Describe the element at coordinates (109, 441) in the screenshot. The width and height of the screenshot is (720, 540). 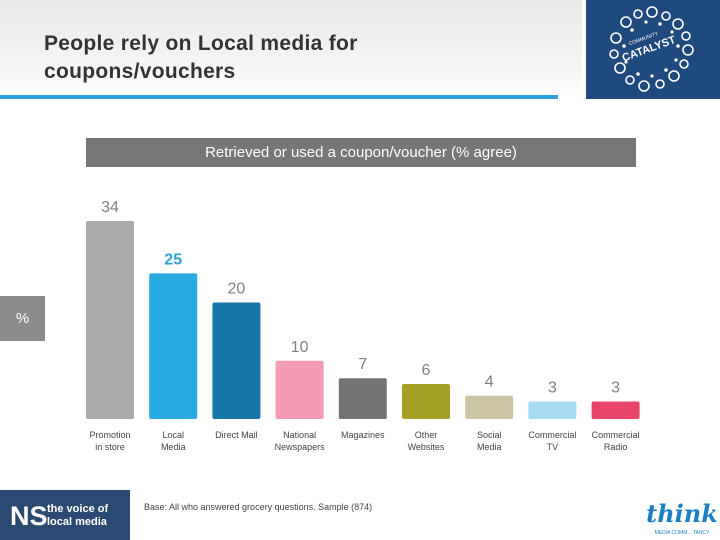
I see `category-label: Promotion in store` at that location.